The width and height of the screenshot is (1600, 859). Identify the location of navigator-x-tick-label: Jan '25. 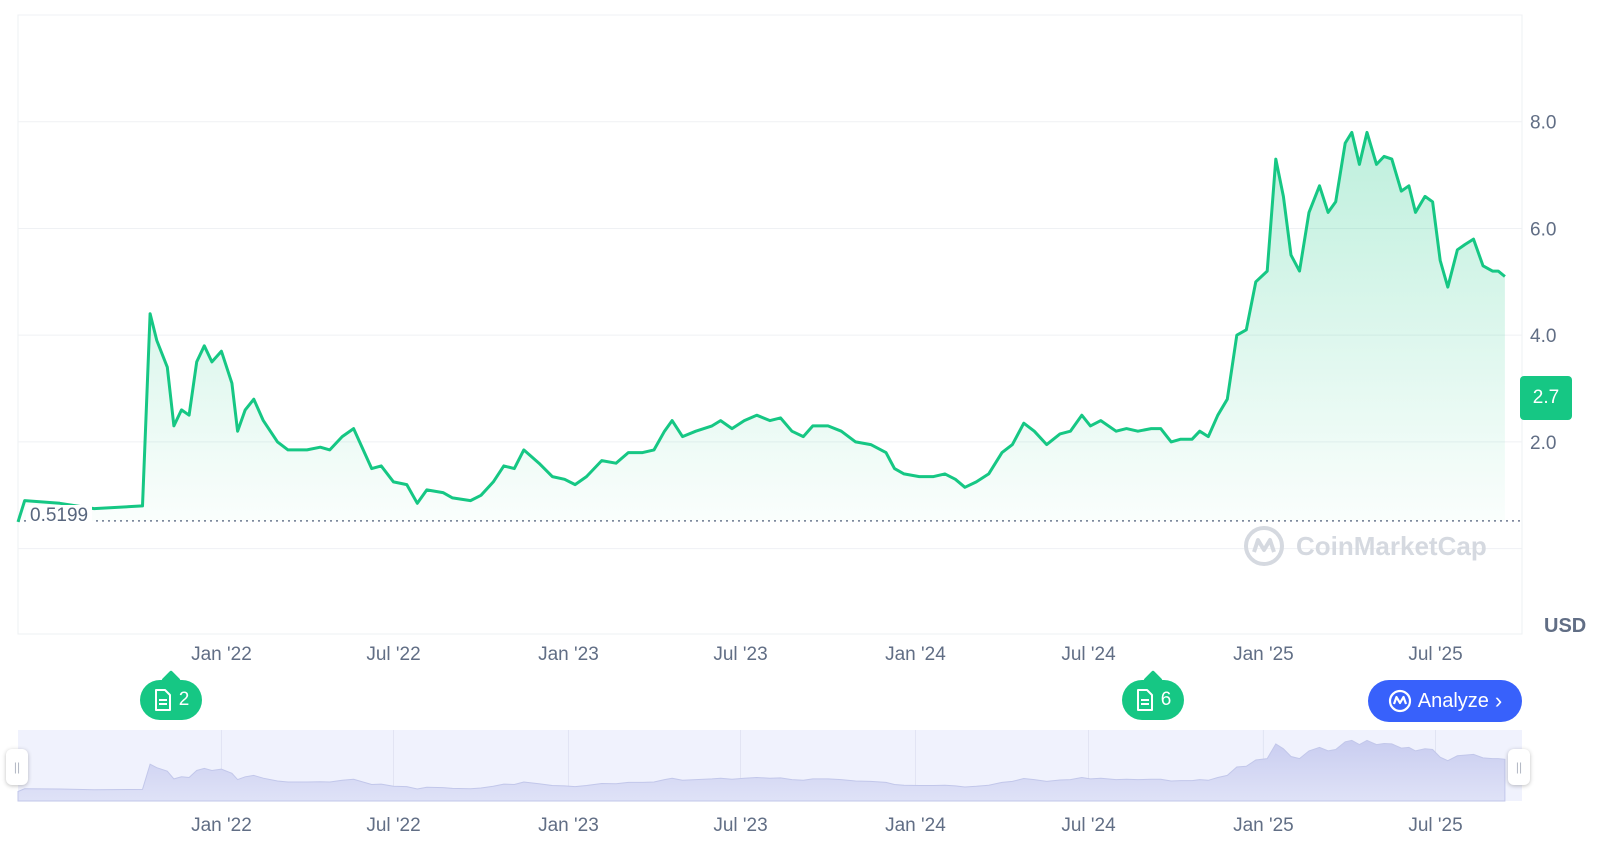
(1263, 825).